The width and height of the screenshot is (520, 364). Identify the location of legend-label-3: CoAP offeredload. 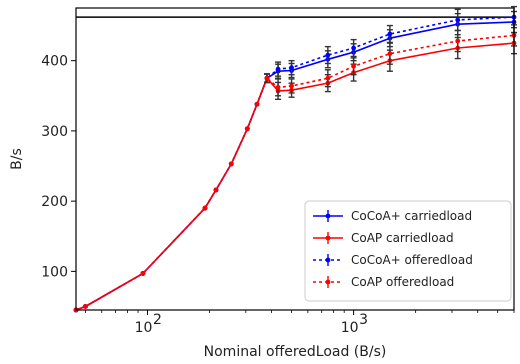
(402, 282).